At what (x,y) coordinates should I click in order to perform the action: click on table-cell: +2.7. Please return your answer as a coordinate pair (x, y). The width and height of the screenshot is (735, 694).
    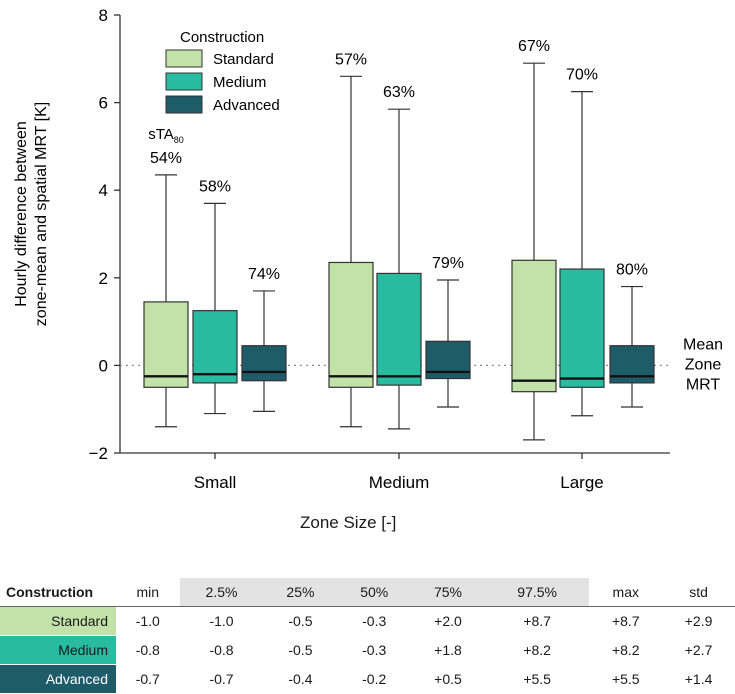
    Looking at the image, I should click on (698, 650).